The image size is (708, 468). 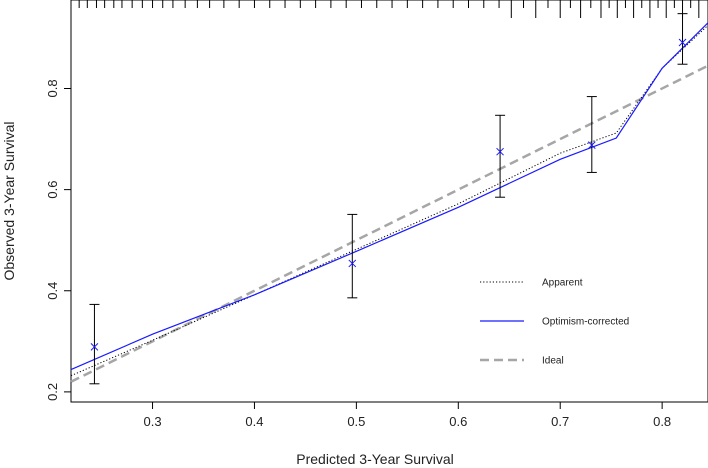 I want to click on x-tick-label: 0.4, so click(x=254, y=421).